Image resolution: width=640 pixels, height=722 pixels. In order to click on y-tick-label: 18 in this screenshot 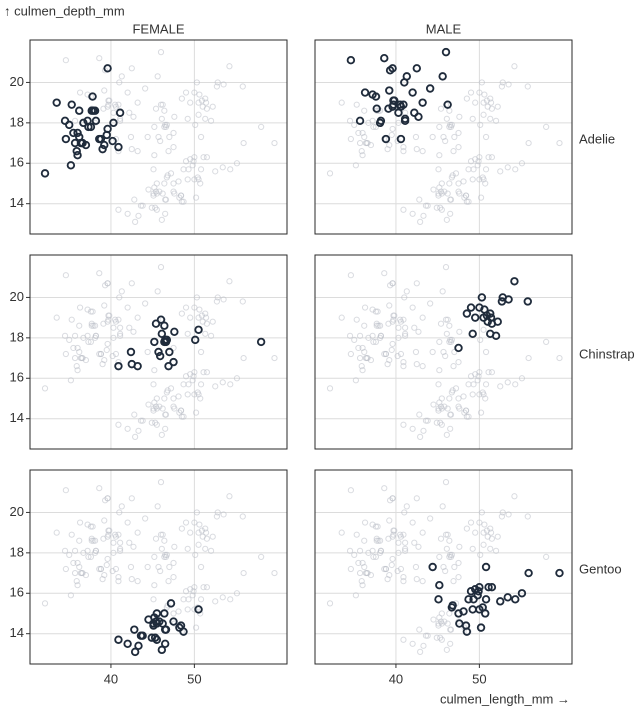, I will do `click(17, 336)`.